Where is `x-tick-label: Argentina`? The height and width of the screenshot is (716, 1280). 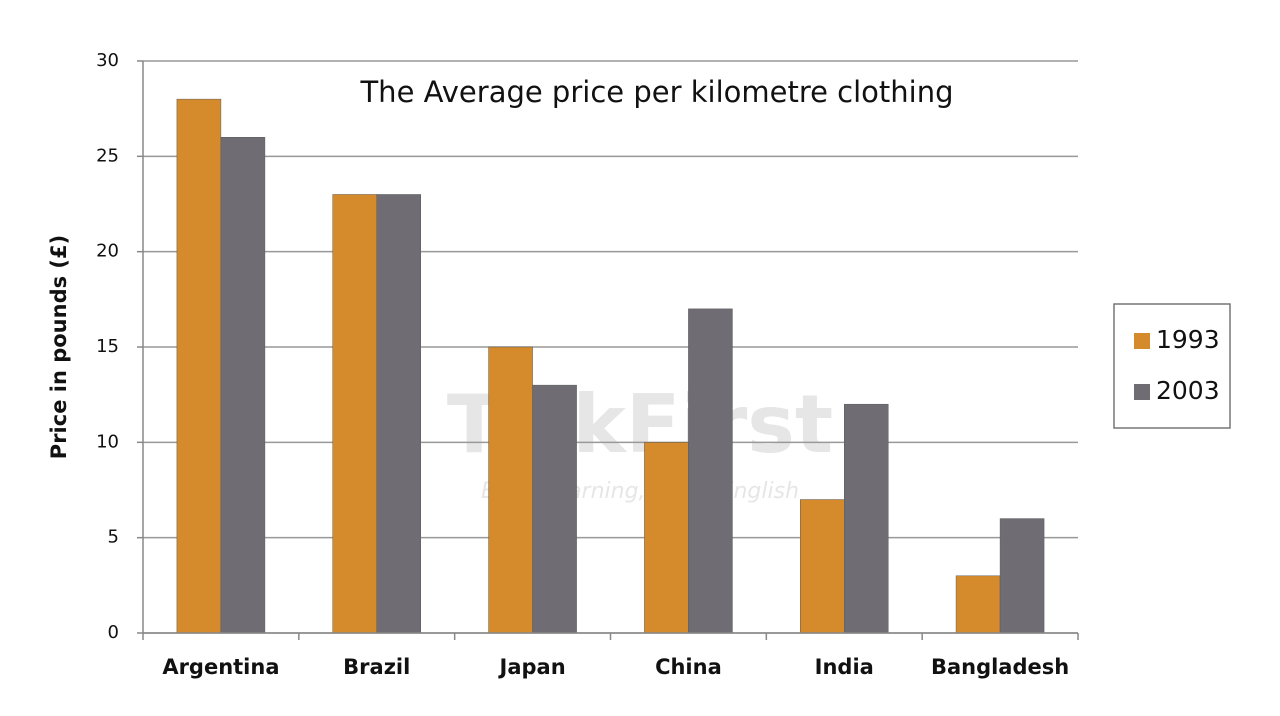
x-tick-label: Argentina is located at coordinates (220, 667).